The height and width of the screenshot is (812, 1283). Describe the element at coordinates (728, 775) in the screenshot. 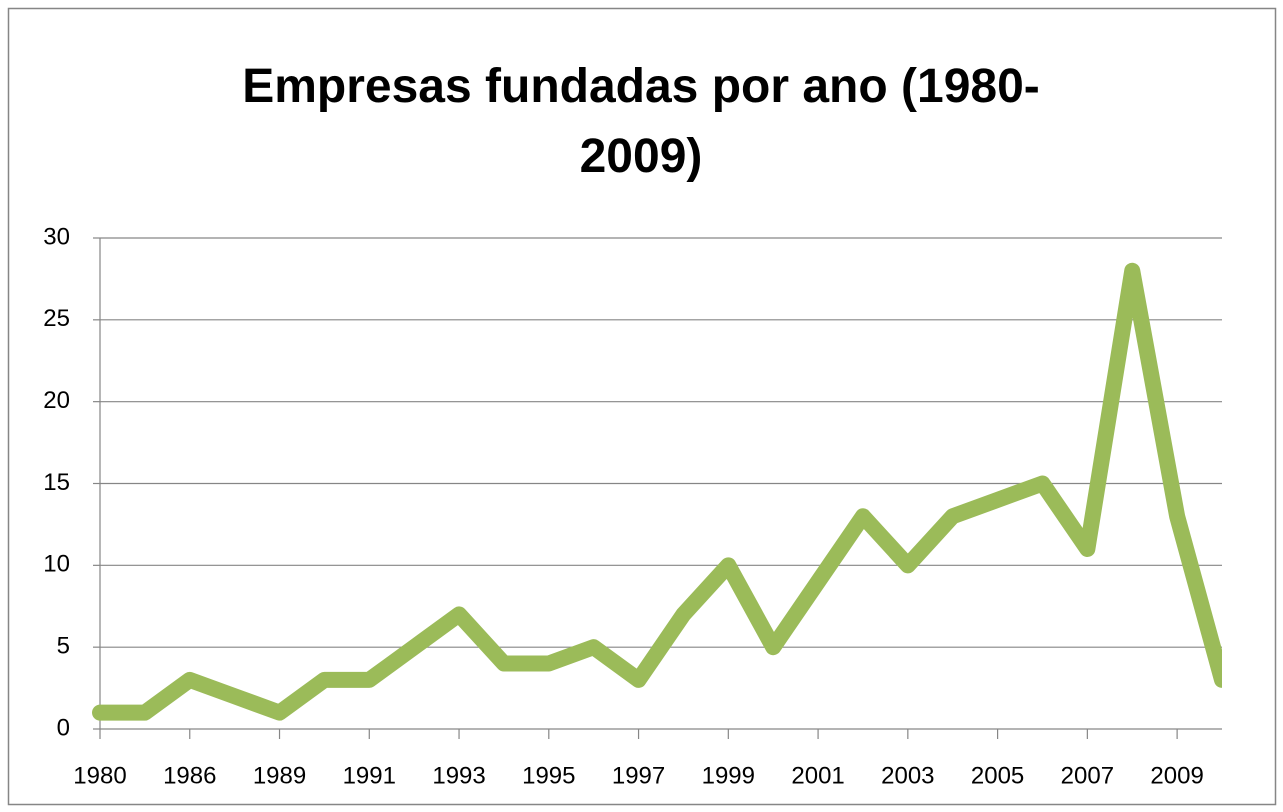

I see `x-tick-label: 1999` at that location.